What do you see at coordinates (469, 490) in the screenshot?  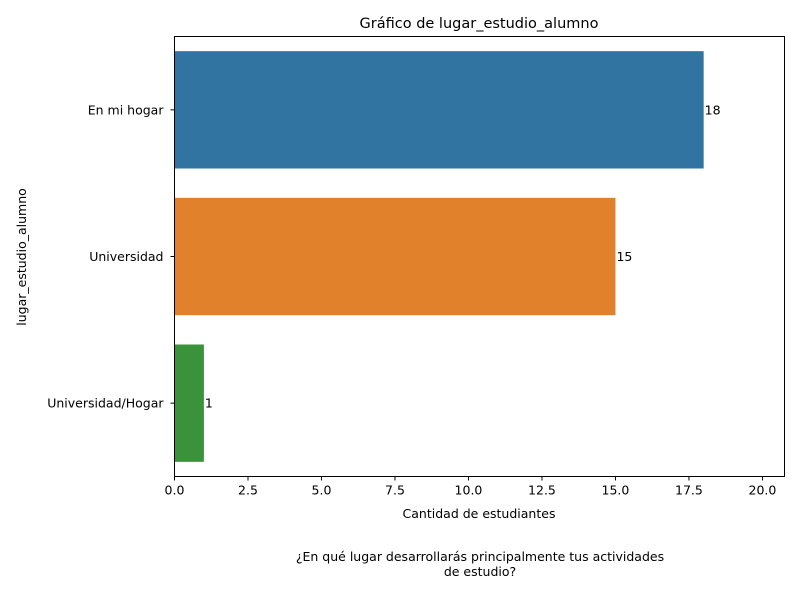 I see `x-tick-label: 10.0` at bounding box center [469, 490].